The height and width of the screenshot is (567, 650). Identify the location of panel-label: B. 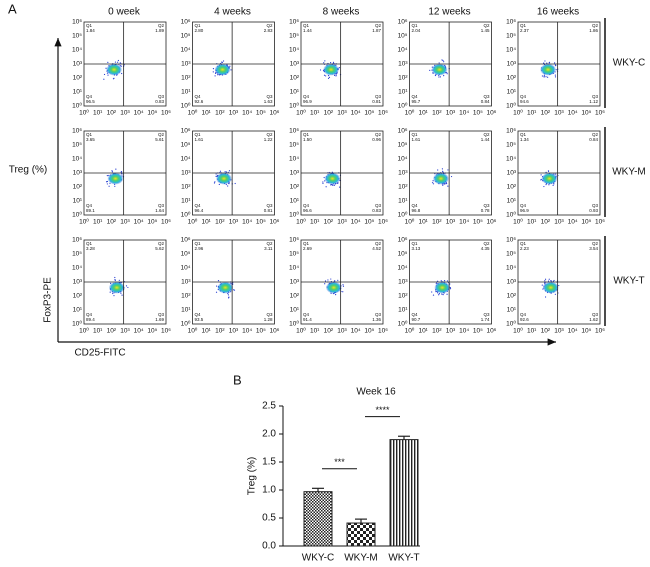
(237, 379).